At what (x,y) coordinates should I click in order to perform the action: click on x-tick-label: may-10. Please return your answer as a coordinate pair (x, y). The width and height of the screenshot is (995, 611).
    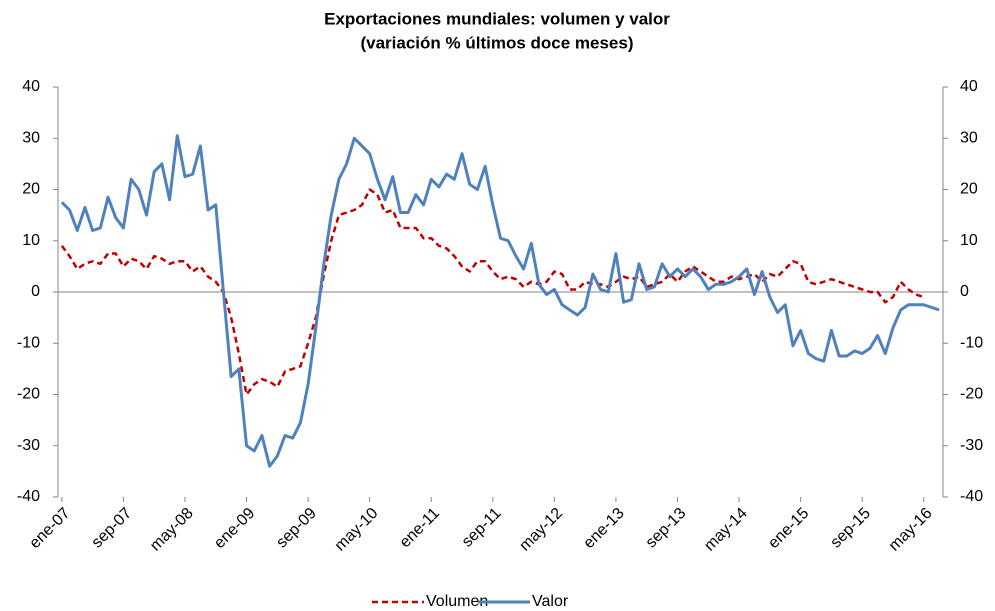
    Looking at the image, I should click on (357, 530).